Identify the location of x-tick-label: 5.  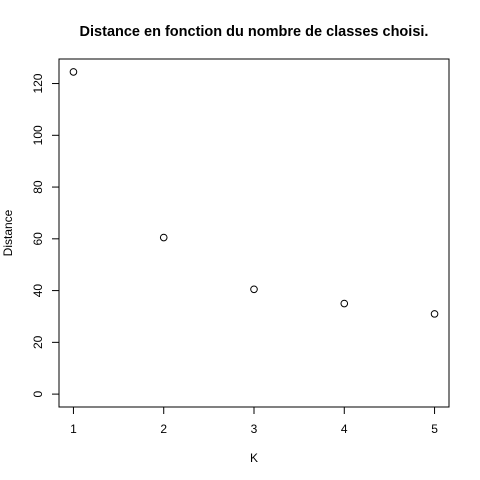
(434, 429).